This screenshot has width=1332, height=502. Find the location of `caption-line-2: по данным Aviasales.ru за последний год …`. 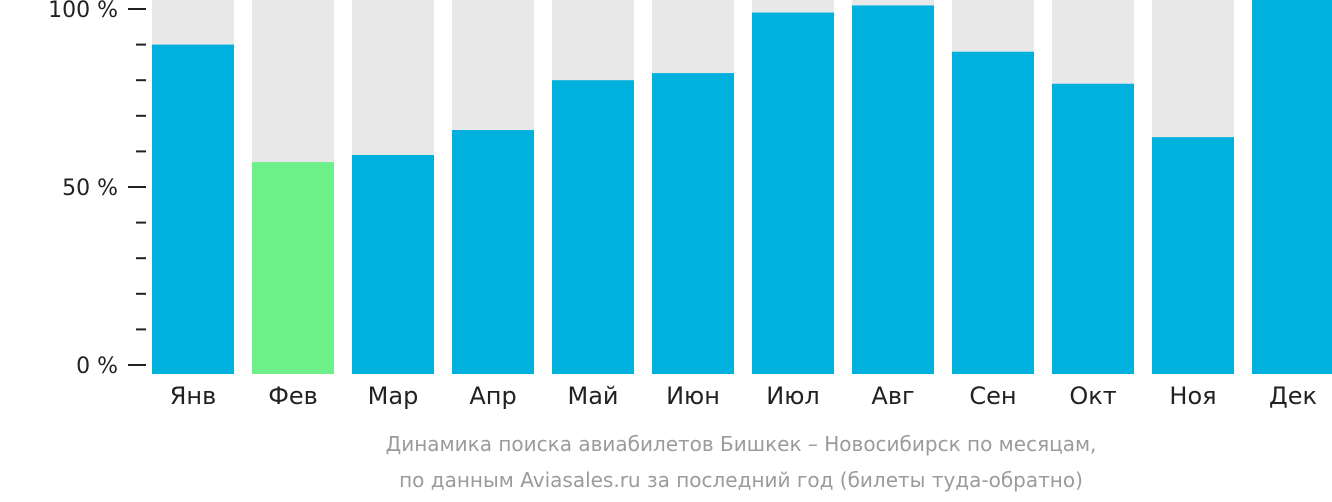

caption-line-2: по данным Aviasales.ru за последний год … is located at coordinates (741, 480).